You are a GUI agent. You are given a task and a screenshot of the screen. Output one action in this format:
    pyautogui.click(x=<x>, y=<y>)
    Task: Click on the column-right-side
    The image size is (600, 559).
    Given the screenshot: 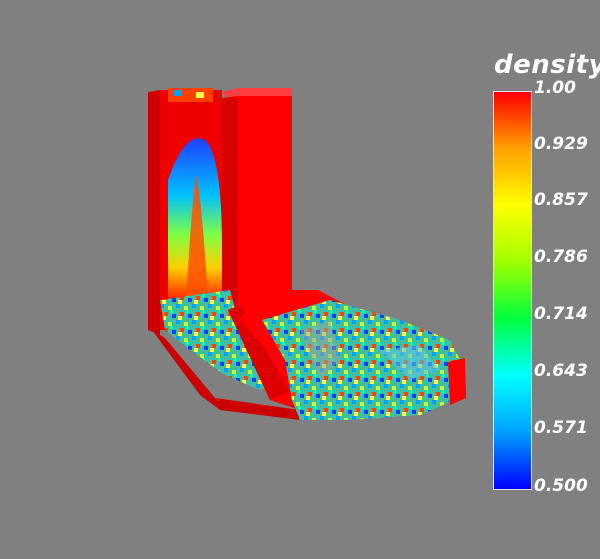 What is the action you would take?
    pyautogui.click(x=230, y=208)
    